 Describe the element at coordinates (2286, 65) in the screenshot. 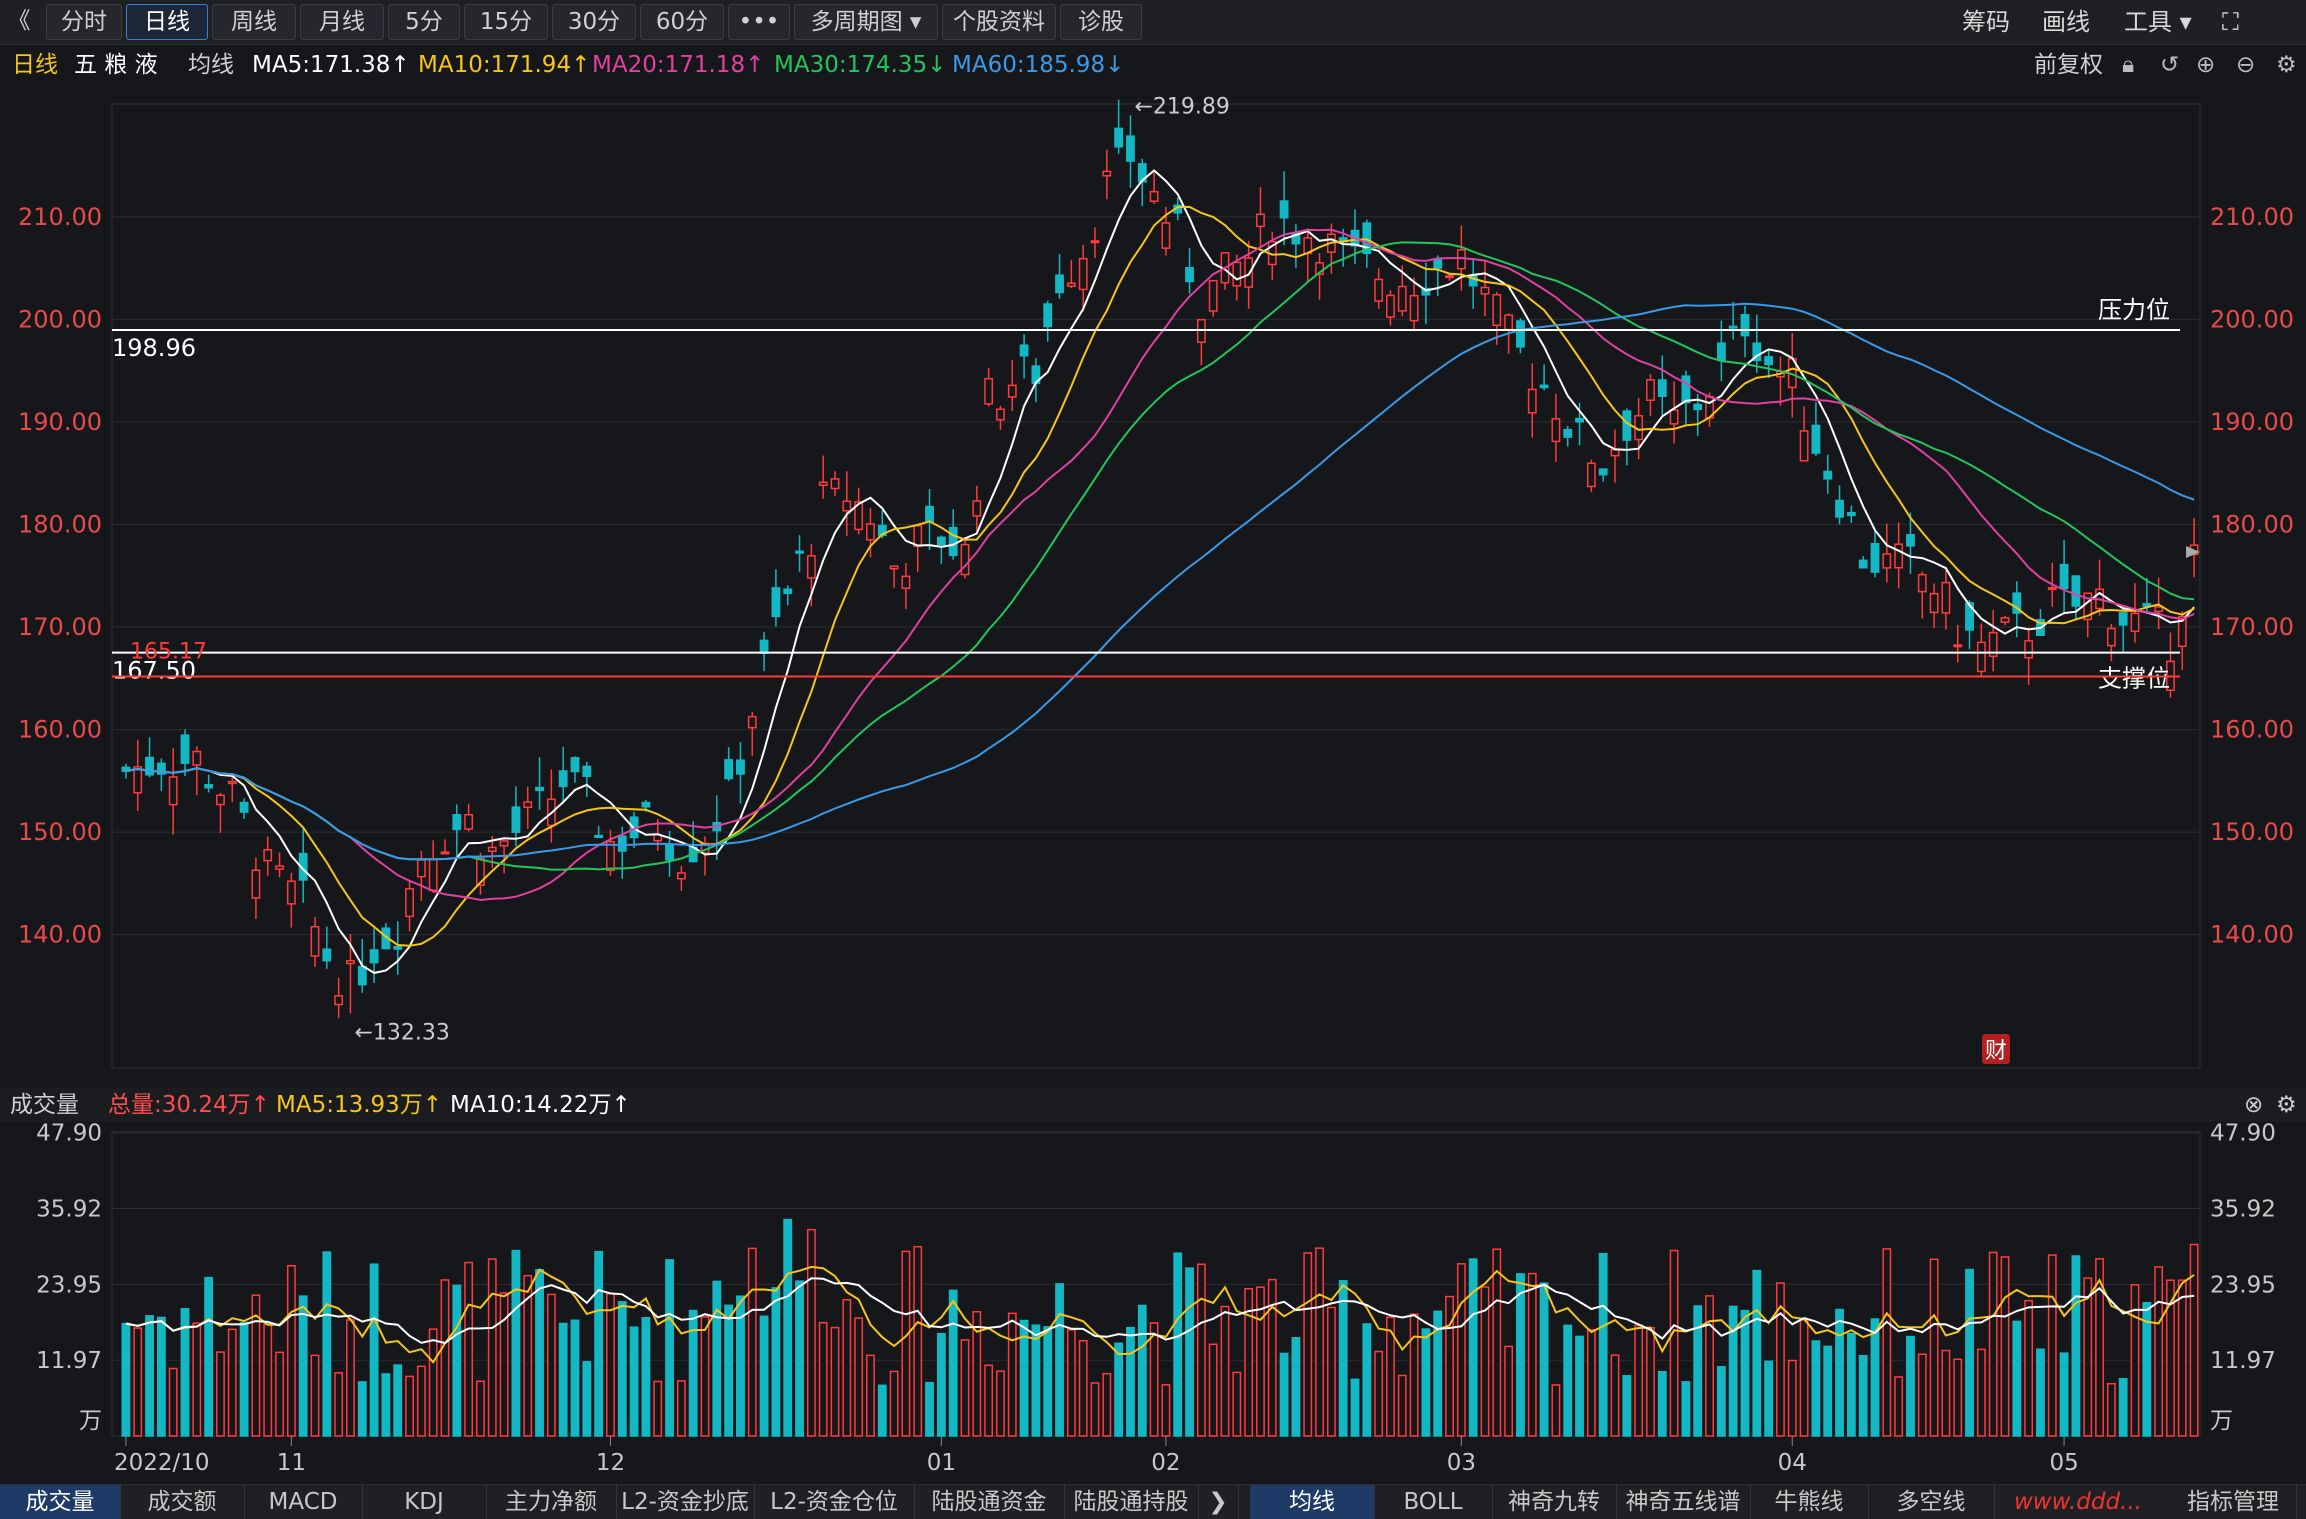

I see `gear-icon: ⚙` at that location.